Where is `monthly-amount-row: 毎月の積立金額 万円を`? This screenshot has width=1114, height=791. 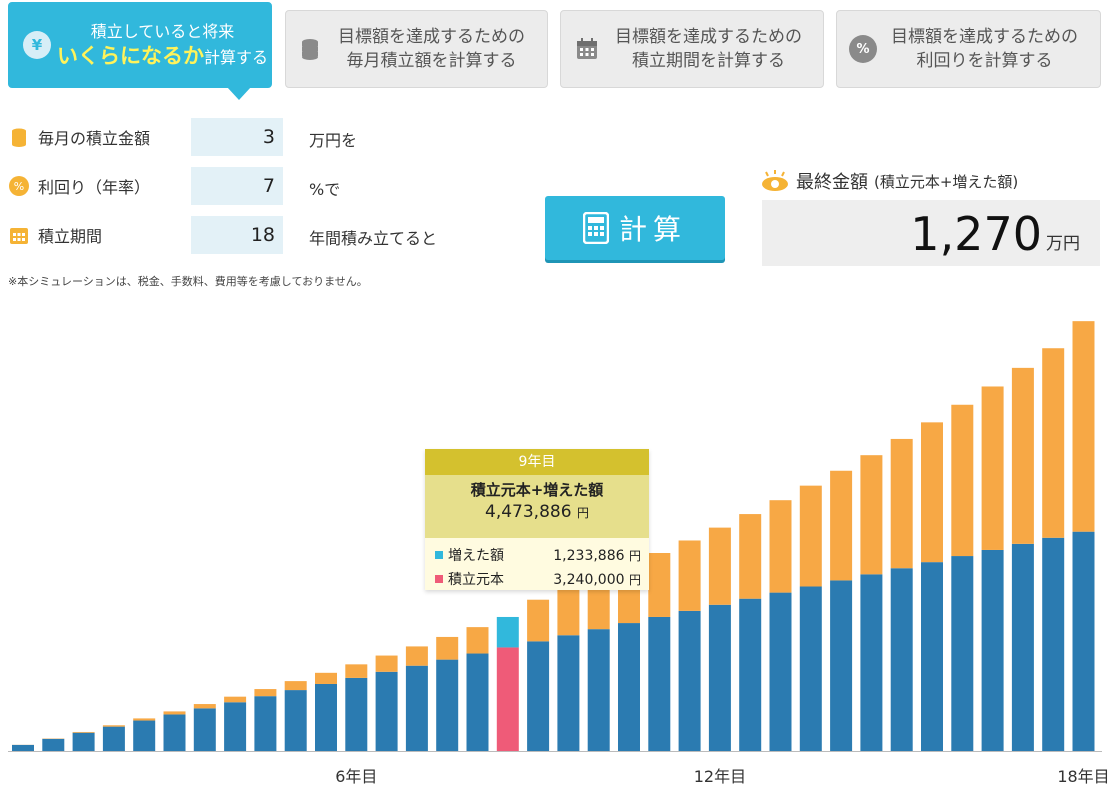
monthly-amount-row: 毎月の積立金額 万円を is located at coordinates (258, 137).